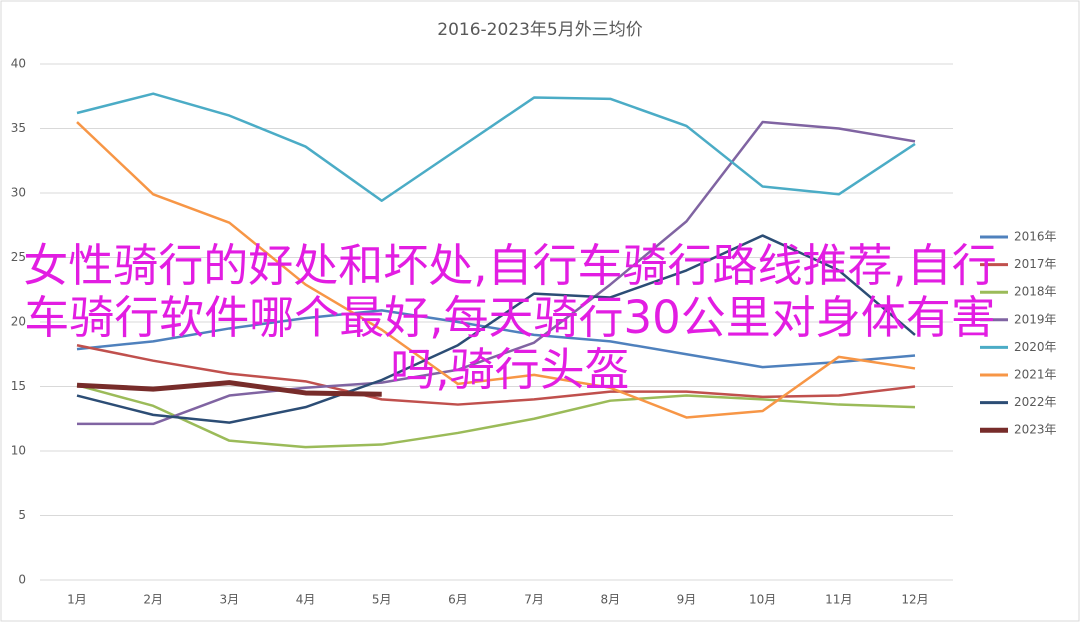 The height and width of the screenshot is (626, 1080). What do you see at coordinates (306, 600) in the screenshot?
I see `x-tick-label: 4月` at bounding box center [306, 600].